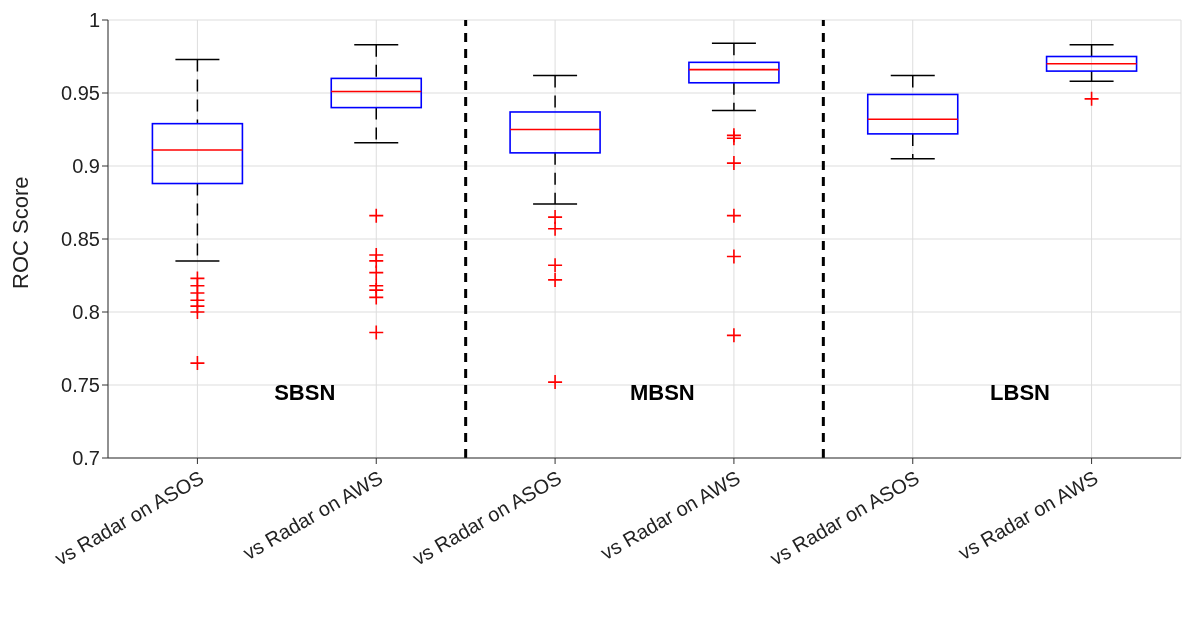 This screenshot has width=1203, height=617. Describe the element at coordinates (86, 166) in the screenshot. I see `y-tick-label: 0.9` at that location.